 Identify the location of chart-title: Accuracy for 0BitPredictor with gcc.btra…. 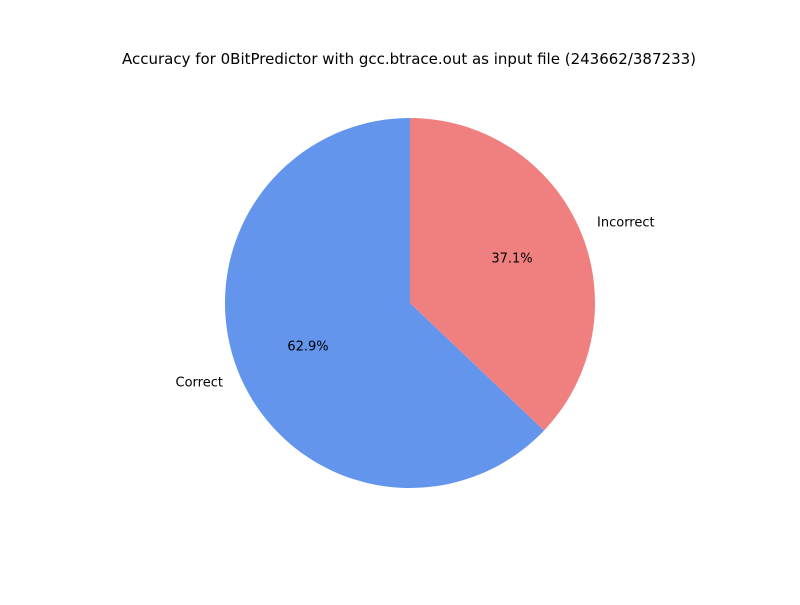
(409, 59).